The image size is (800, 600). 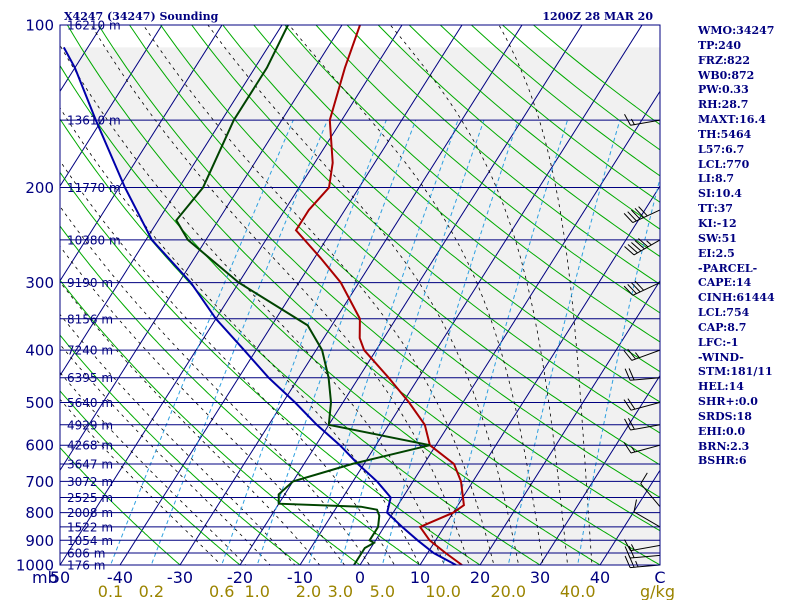 What do you see at coordinates (90, 498) in the screenshot?
I see `height-label: 2525 m` at bounding box center [90, 498].